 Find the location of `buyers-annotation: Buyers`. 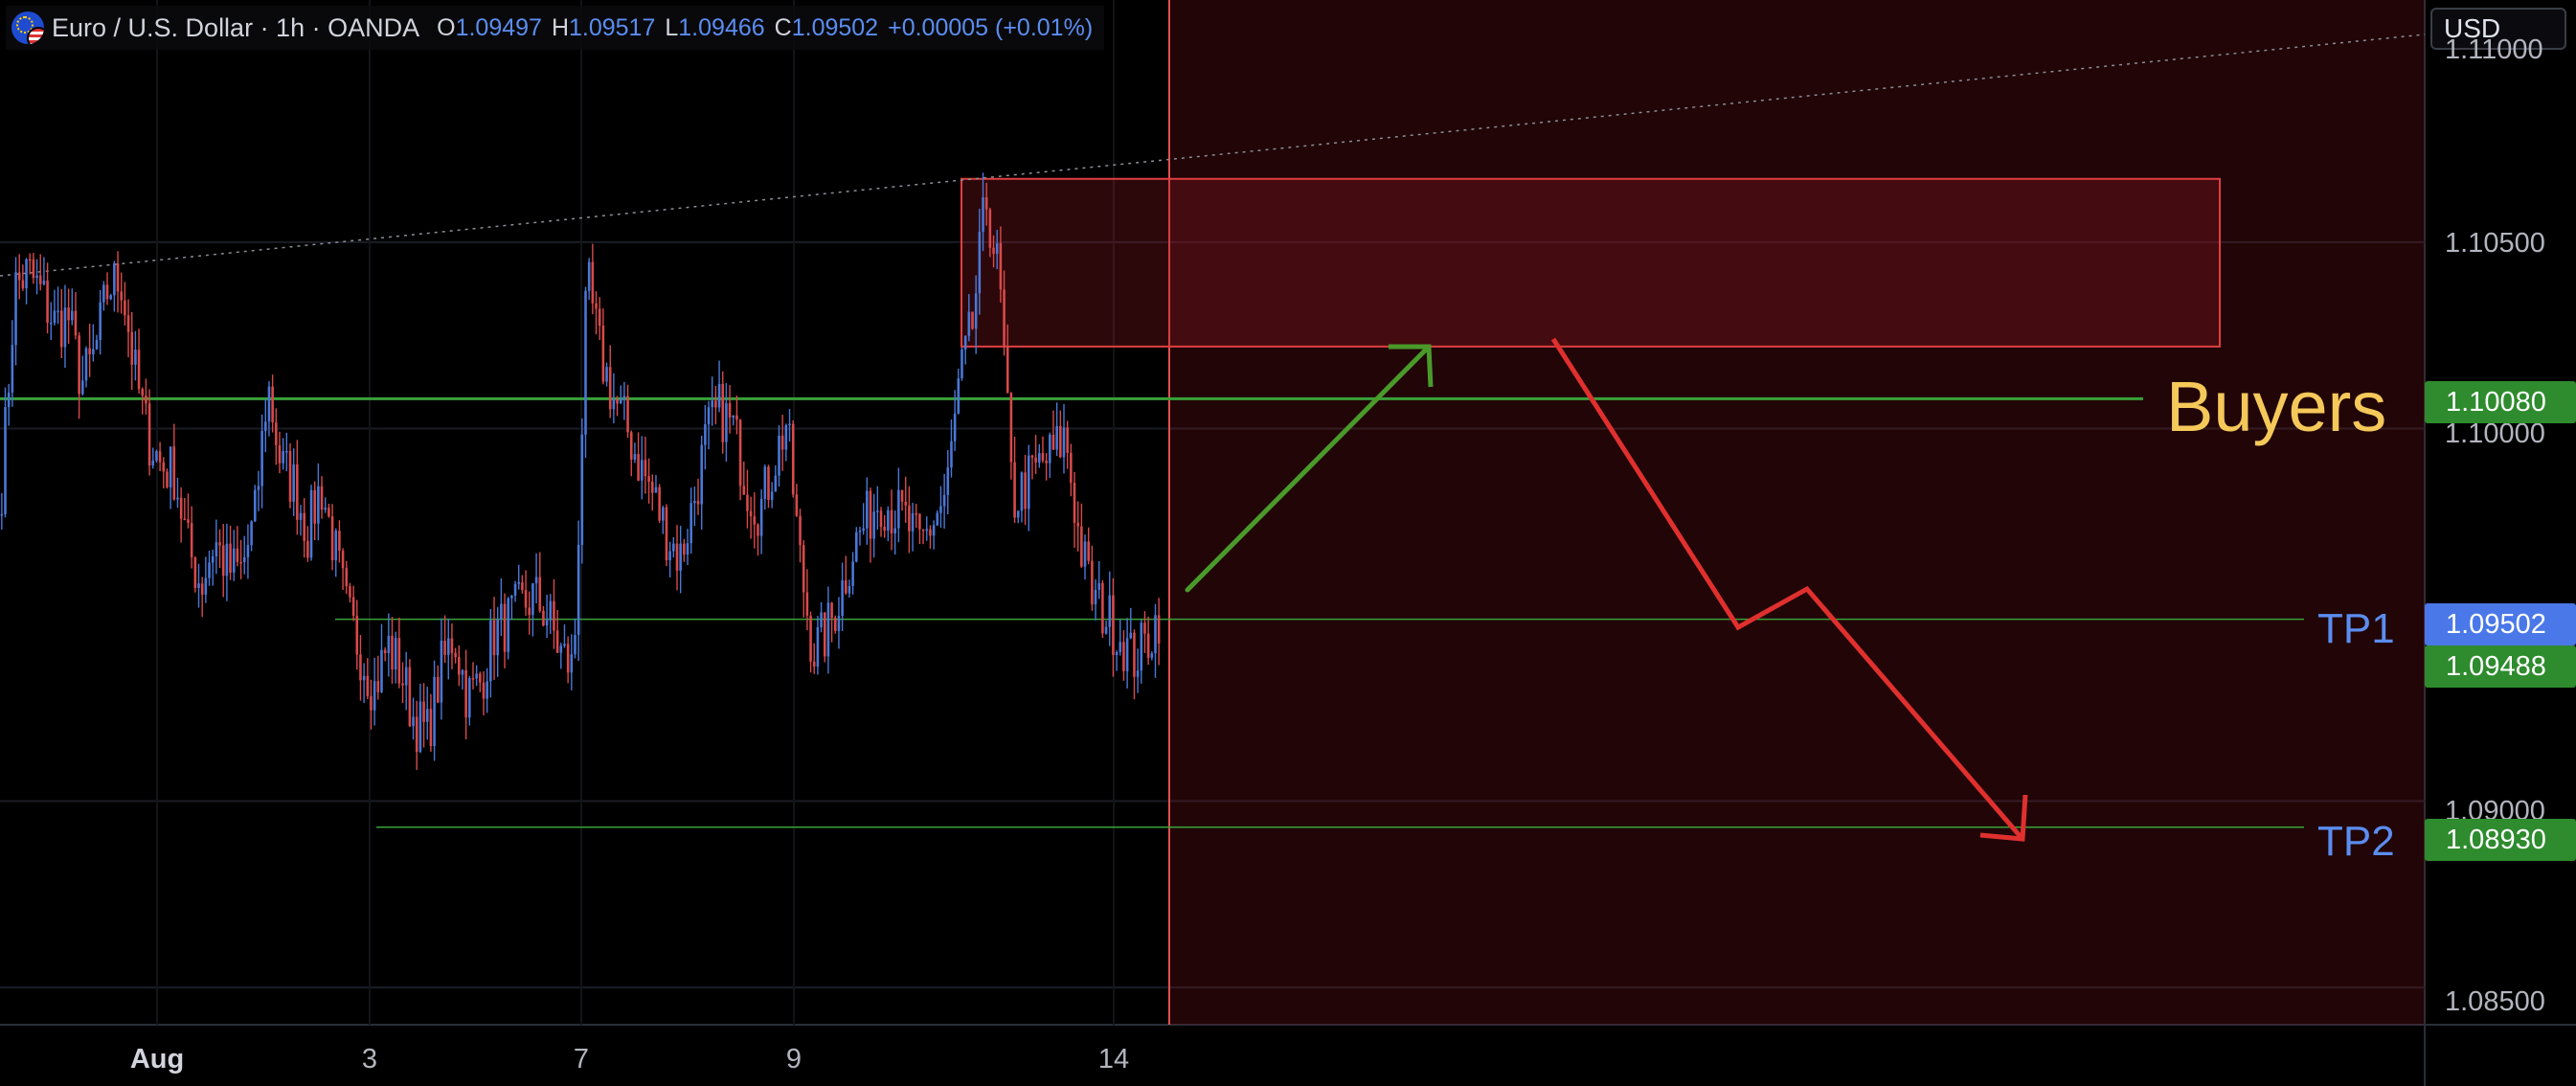

buyers-annotation: Buyers is located at coordinates (2276, 407).